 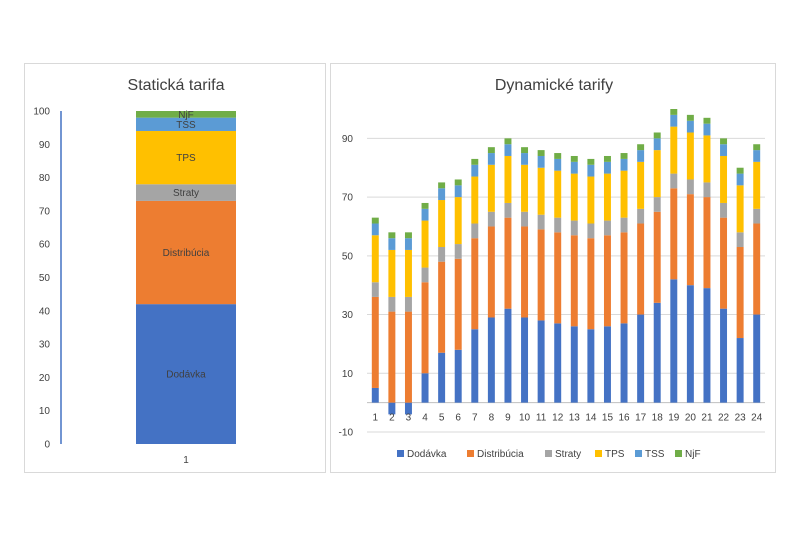 What do you see at coordinates (655, 454) in the screenshot?
I see `legend-label-tss: TSS` at bounding box center [655, 454].